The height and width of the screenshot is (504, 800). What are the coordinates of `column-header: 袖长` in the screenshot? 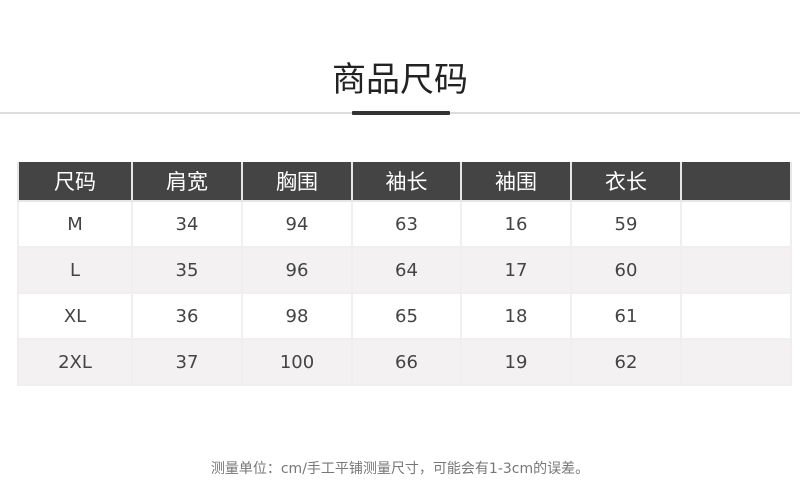 It's located at (406, 182).